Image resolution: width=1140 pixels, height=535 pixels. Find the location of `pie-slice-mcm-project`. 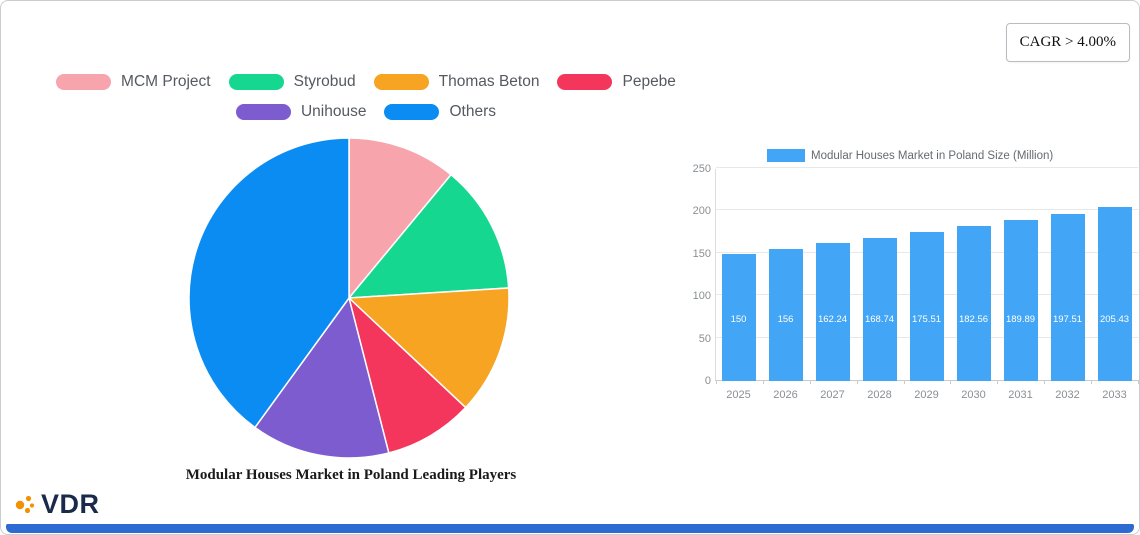

pie-slice-mcm-project is located at coordinates (400, 219).